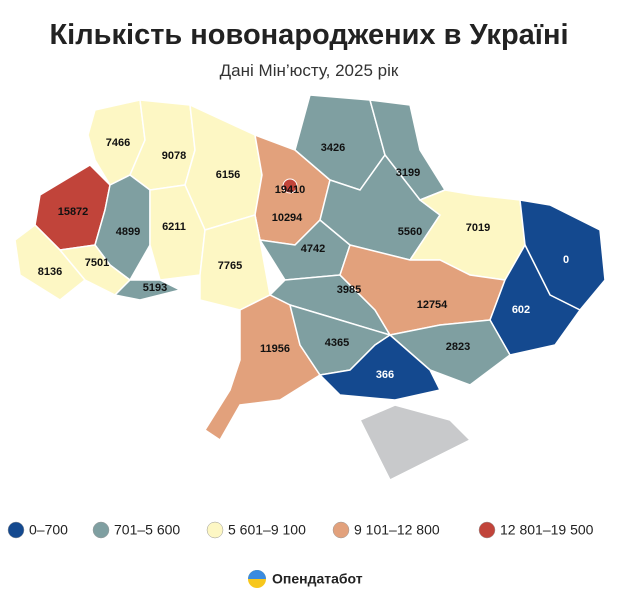 The height and width of the screenshot is (602, 619). What do you see at coordinates (257, 574) in the screenshot?
I see `logo-icon-top` at bounding box center [257, 574].